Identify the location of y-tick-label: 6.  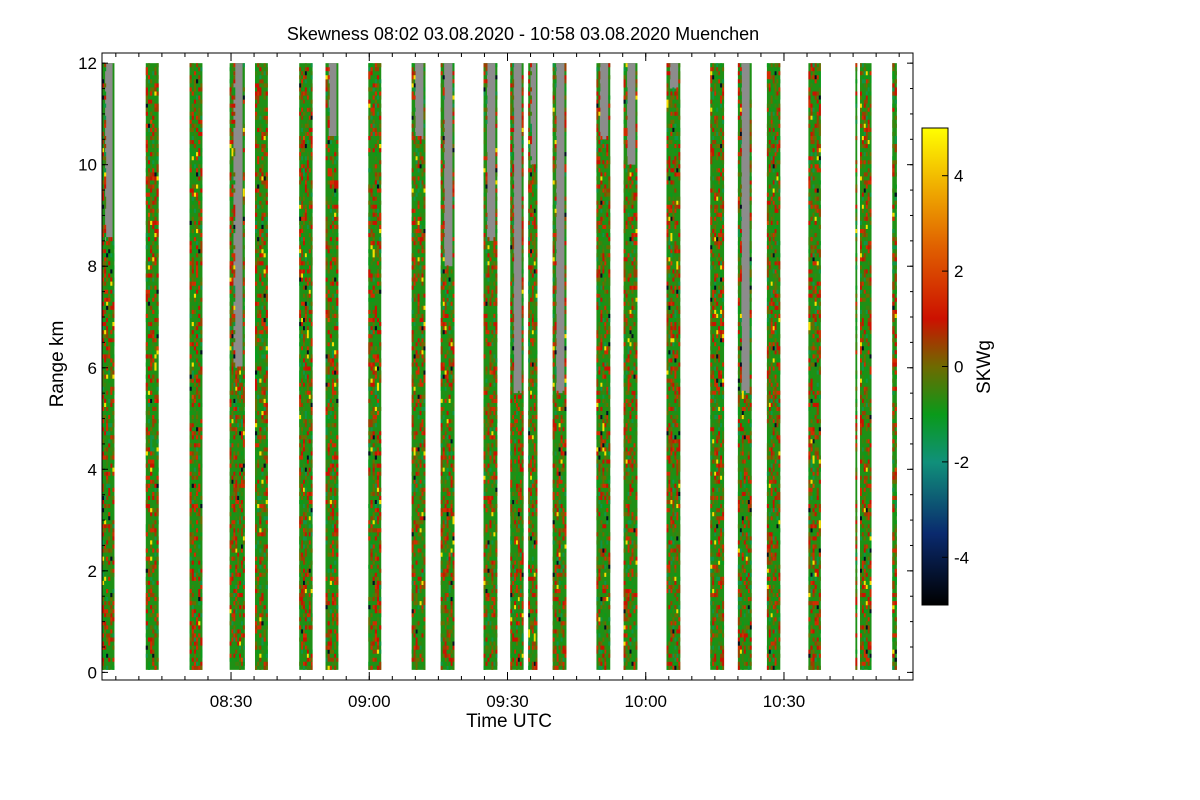
(92, 368).